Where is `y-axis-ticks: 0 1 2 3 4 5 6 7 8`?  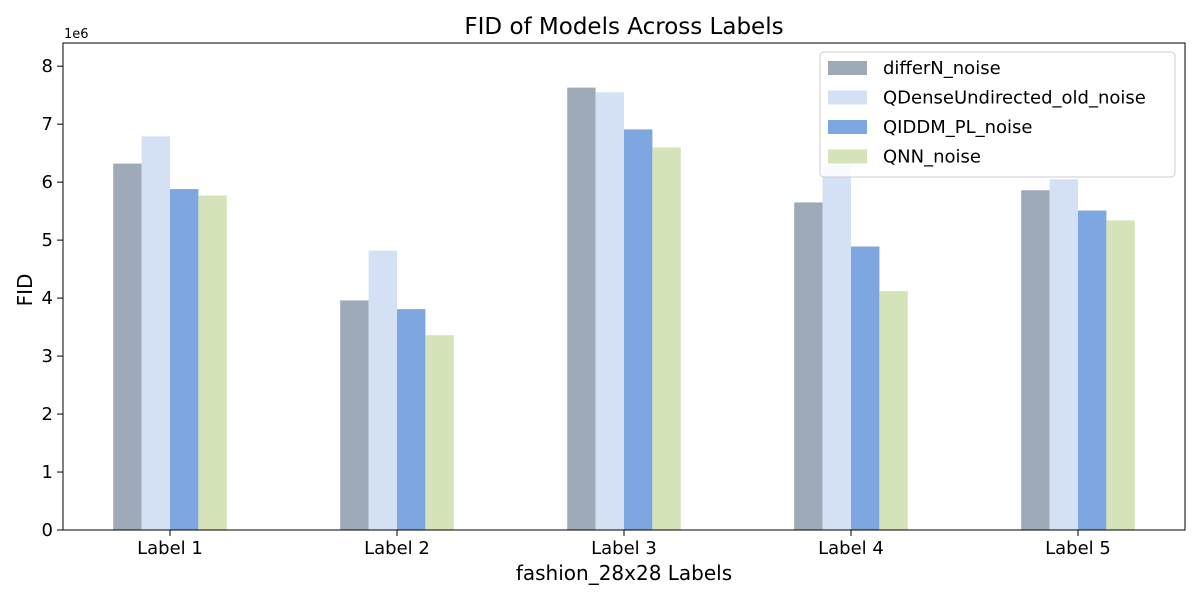 y-axis-ticks: 0 1 2 3 4 5 6 7 8 is located at coordinates (52, 298).